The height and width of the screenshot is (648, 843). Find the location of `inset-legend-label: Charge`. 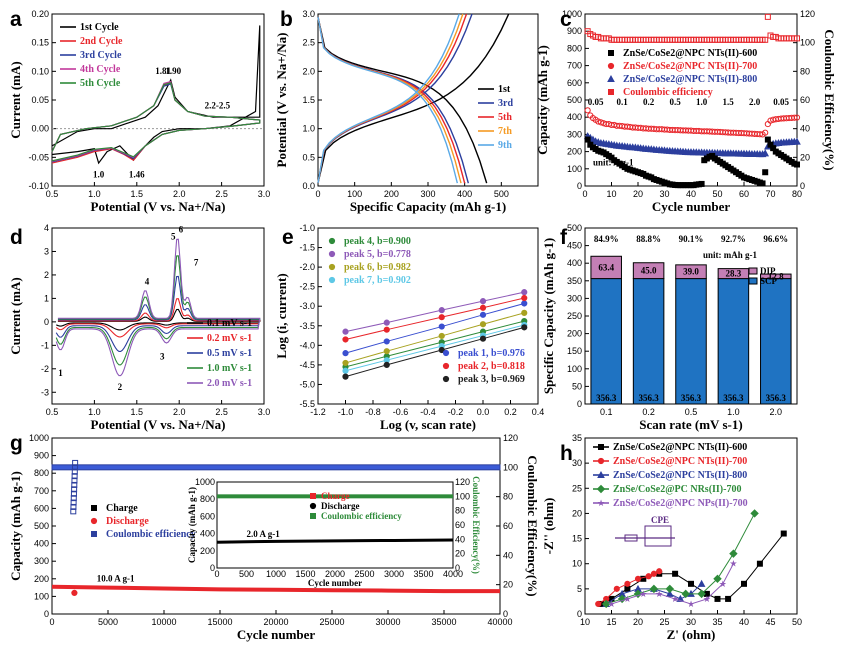

inset-legend-label: Charge is located at coordinates (335, 496).